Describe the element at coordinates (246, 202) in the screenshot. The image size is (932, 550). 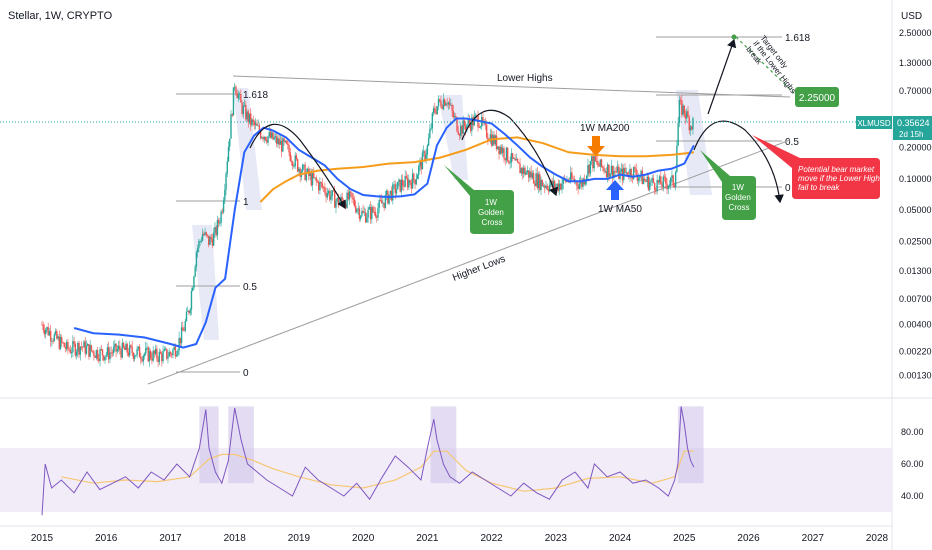
I see `fib-label-1: 1` at that location.